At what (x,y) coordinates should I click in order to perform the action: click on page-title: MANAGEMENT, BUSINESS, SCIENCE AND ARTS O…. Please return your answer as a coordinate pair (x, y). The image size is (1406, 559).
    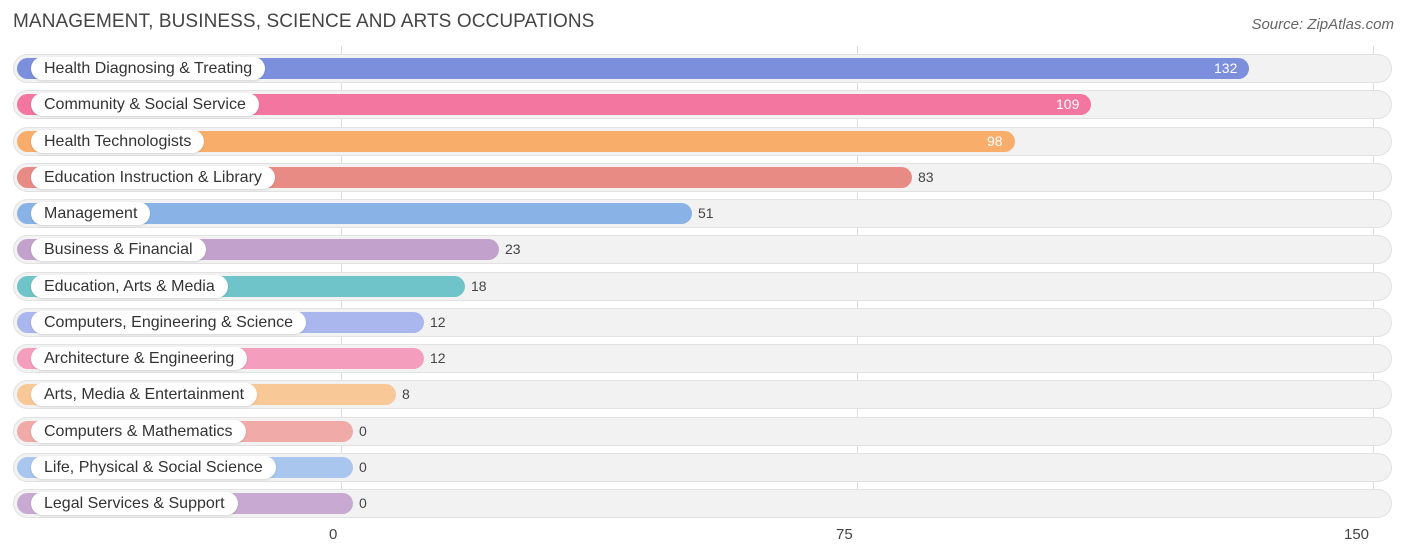
    Looking at the image, I should click on (304, 21).